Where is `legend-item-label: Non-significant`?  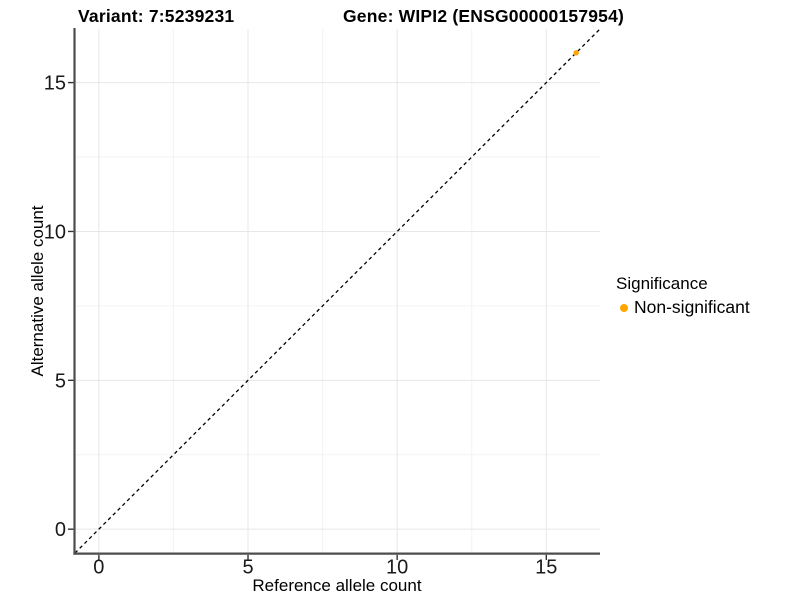
legend-item-label: Non-significant is located at coordinates (692, 307).